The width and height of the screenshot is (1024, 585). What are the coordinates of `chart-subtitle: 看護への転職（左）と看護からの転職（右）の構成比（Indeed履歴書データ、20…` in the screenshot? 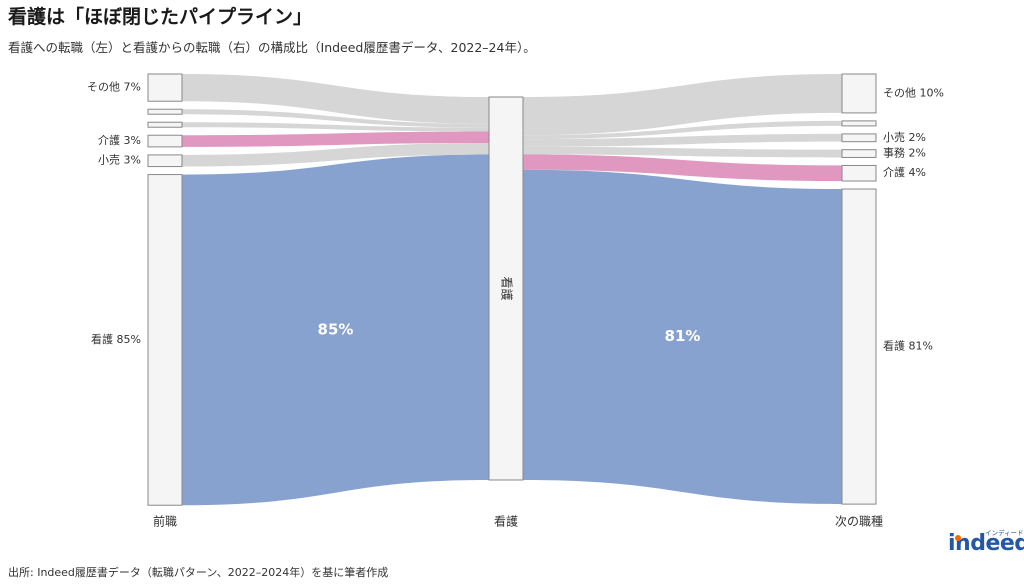 It's located at (272, 47).